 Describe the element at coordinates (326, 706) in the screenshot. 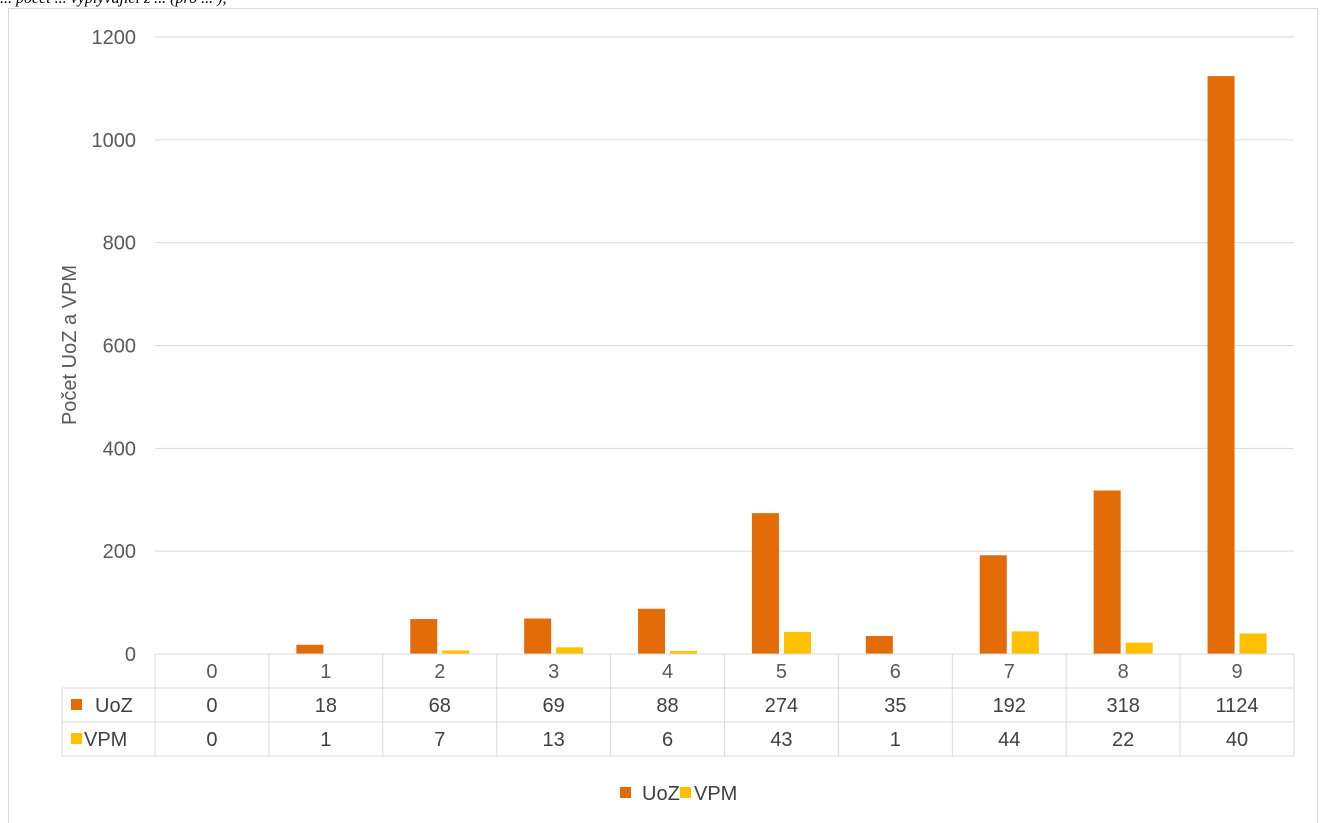

I see `table-cell-value: 18` at that location.